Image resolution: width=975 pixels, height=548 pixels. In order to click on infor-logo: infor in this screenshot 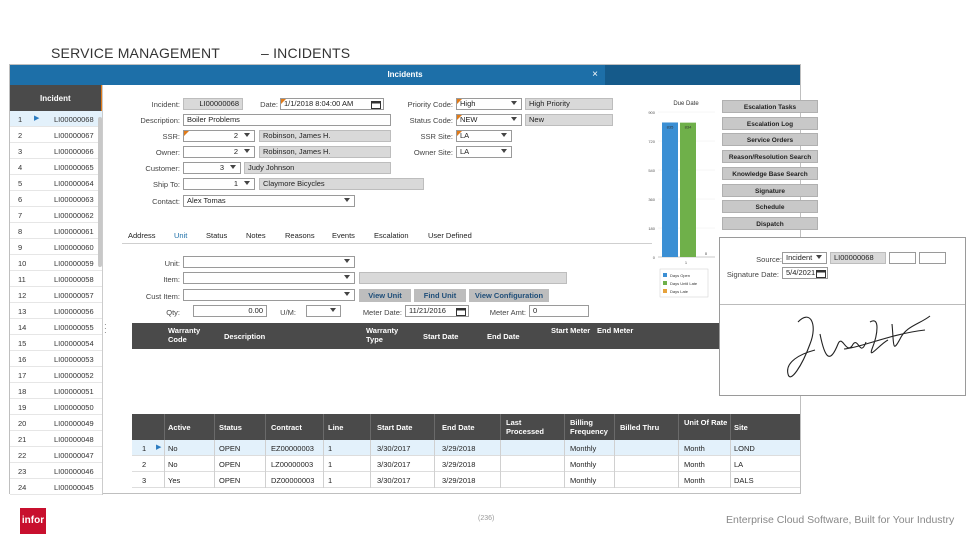, I will do `click(33, 521)`.